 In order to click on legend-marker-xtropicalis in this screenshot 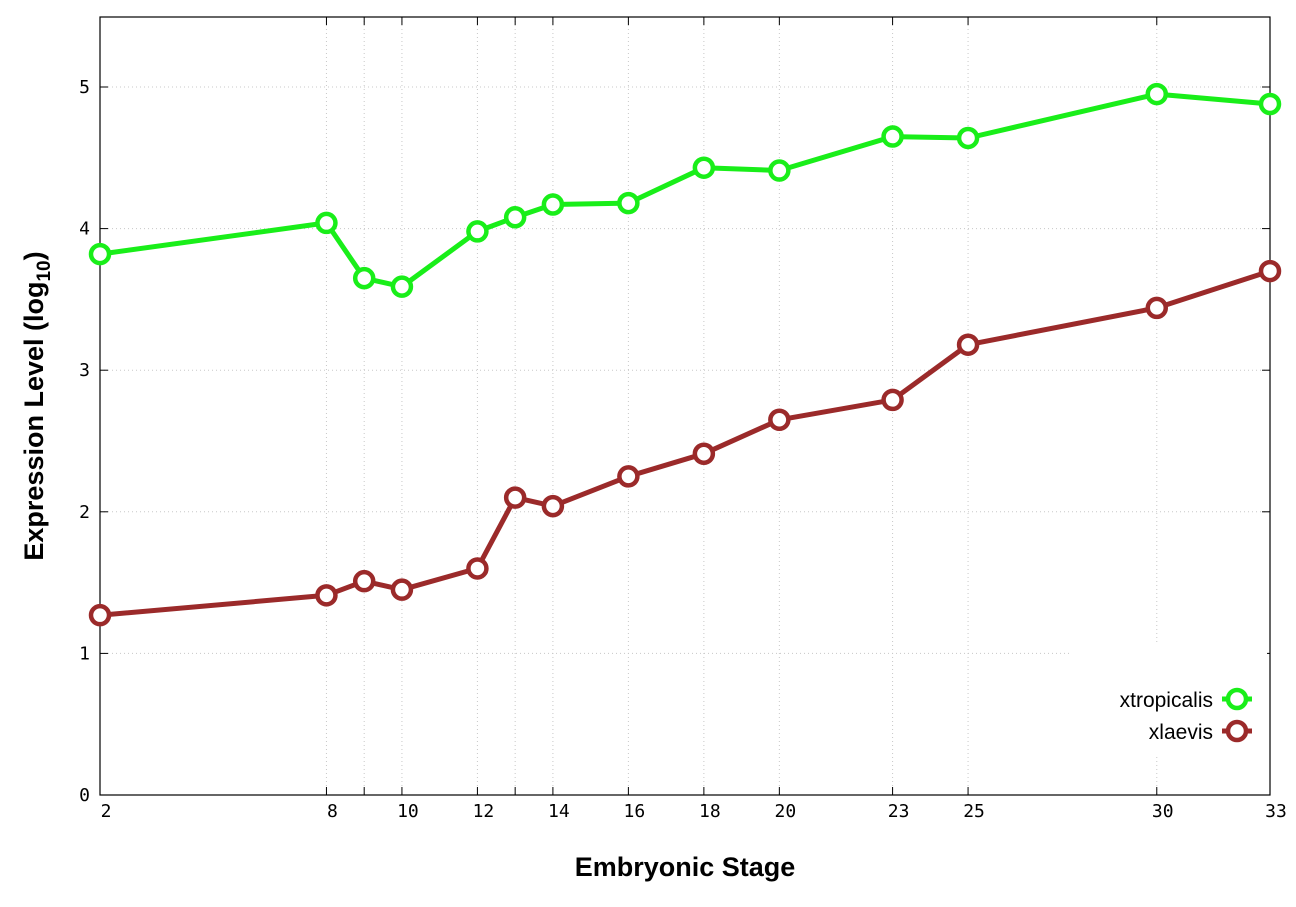, I will do `click(1237, 699)`.